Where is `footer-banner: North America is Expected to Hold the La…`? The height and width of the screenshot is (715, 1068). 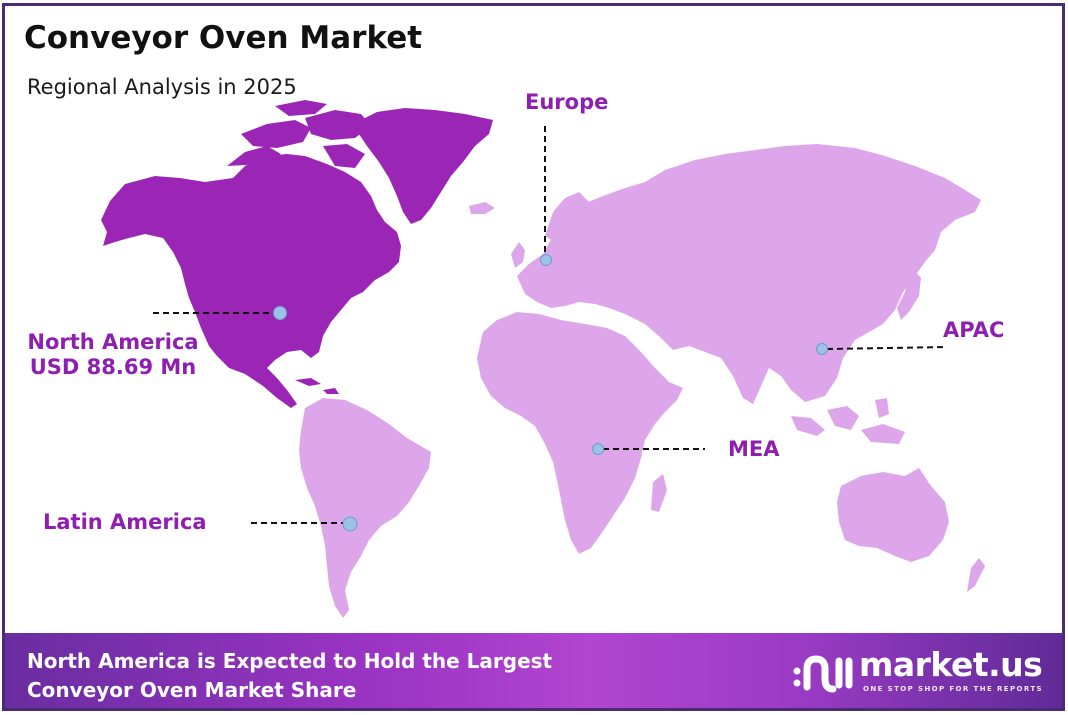
footer-banner: North America is Expected to Hold the La… is located at coordinates (533, 670).